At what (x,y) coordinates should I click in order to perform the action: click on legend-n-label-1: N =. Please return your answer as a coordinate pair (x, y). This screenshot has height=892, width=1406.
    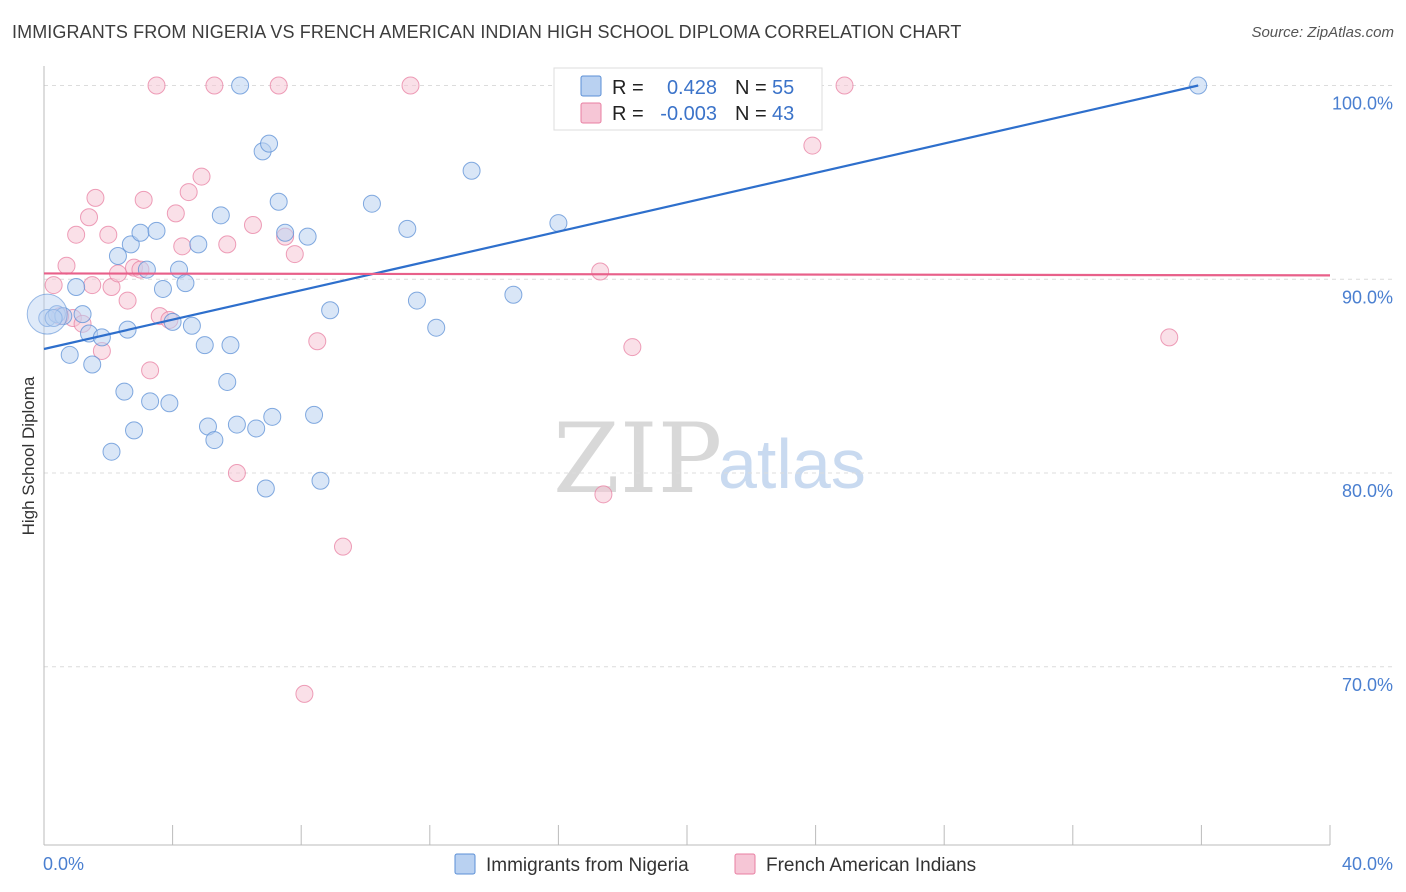
    Looking at the image, I should click on (751, 88).